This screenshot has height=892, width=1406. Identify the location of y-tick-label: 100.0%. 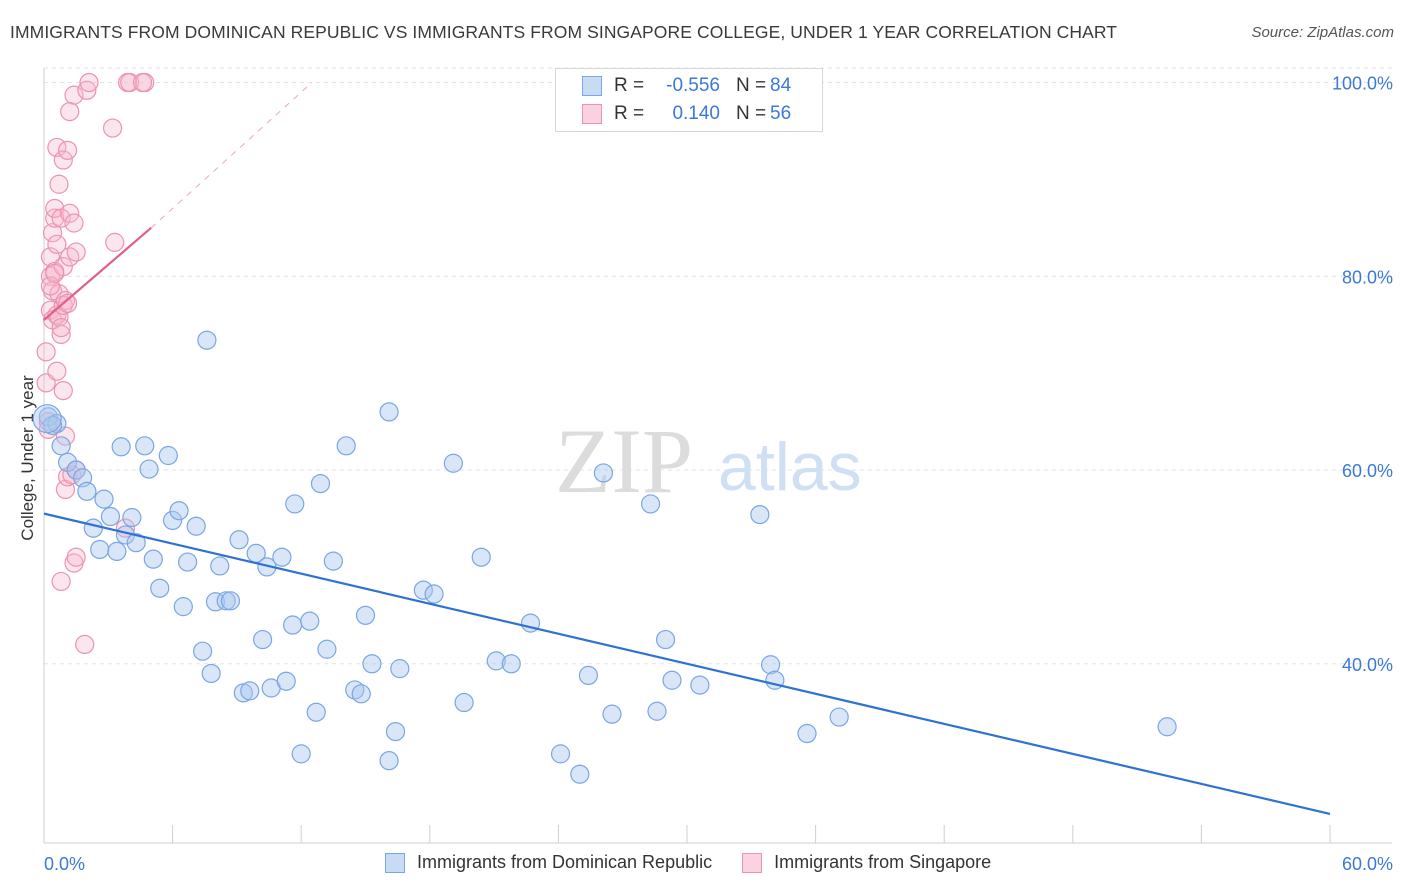
(1362, 84).